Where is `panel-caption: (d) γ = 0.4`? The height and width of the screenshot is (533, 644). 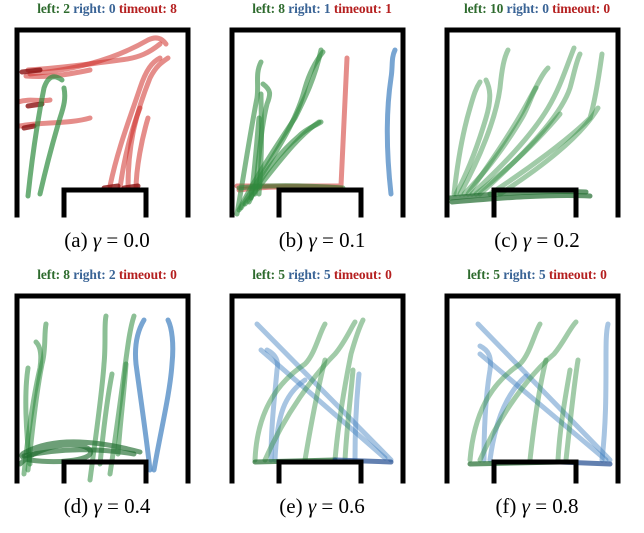
panel-caption: (d) γ = 0.4 is located at coordinates (107, 506).